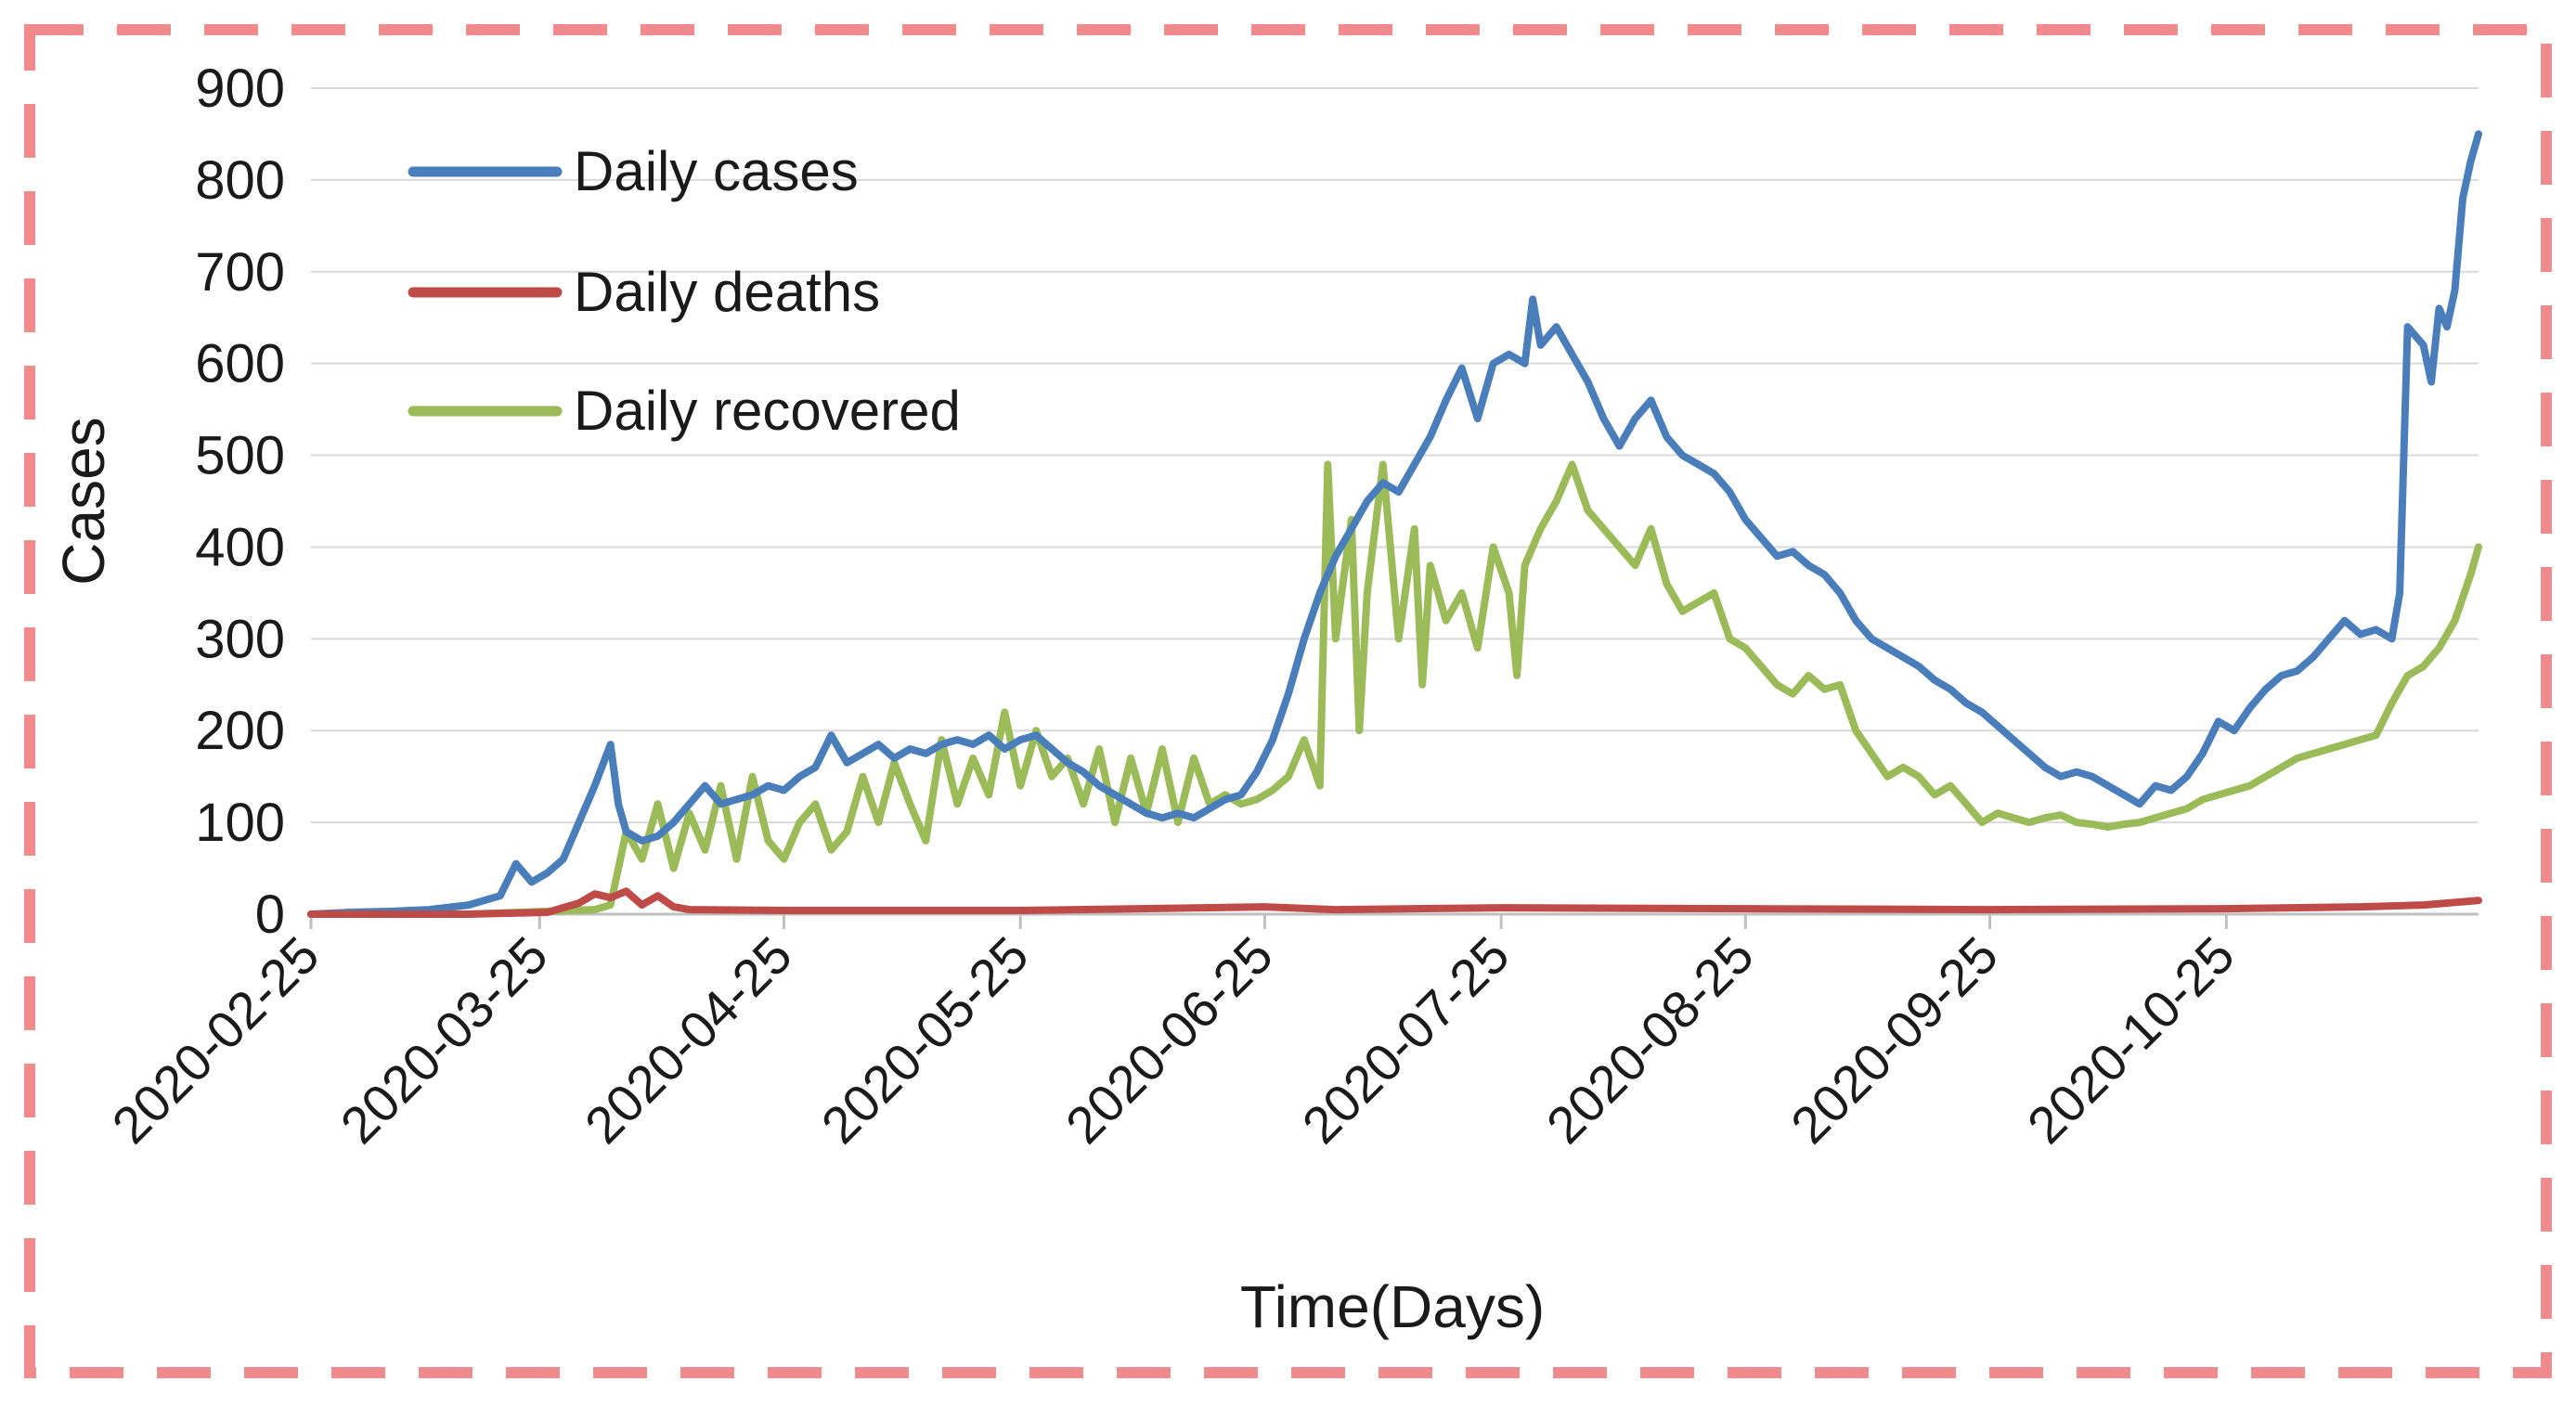 Image resolution: width=2576 pixels, height=1407 pixels. What do you see at coordinates (240, 180) in the screenshot?
I see `y-tick-label: 800` at bounding box center [240, 180].